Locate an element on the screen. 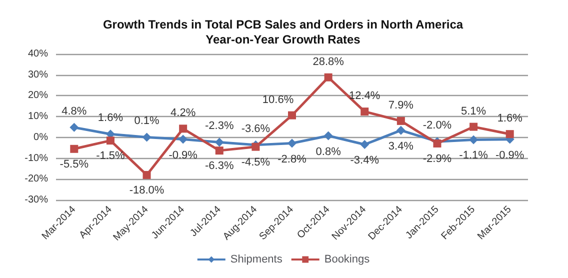  data-label: -3.4% is located at coordinates (365, 160).